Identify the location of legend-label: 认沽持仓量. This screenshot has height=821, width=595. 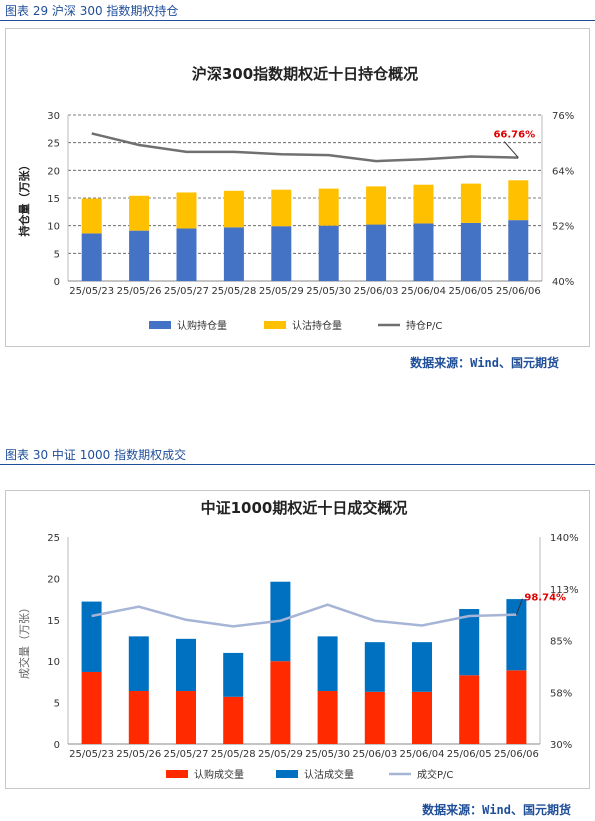
(317, 325).